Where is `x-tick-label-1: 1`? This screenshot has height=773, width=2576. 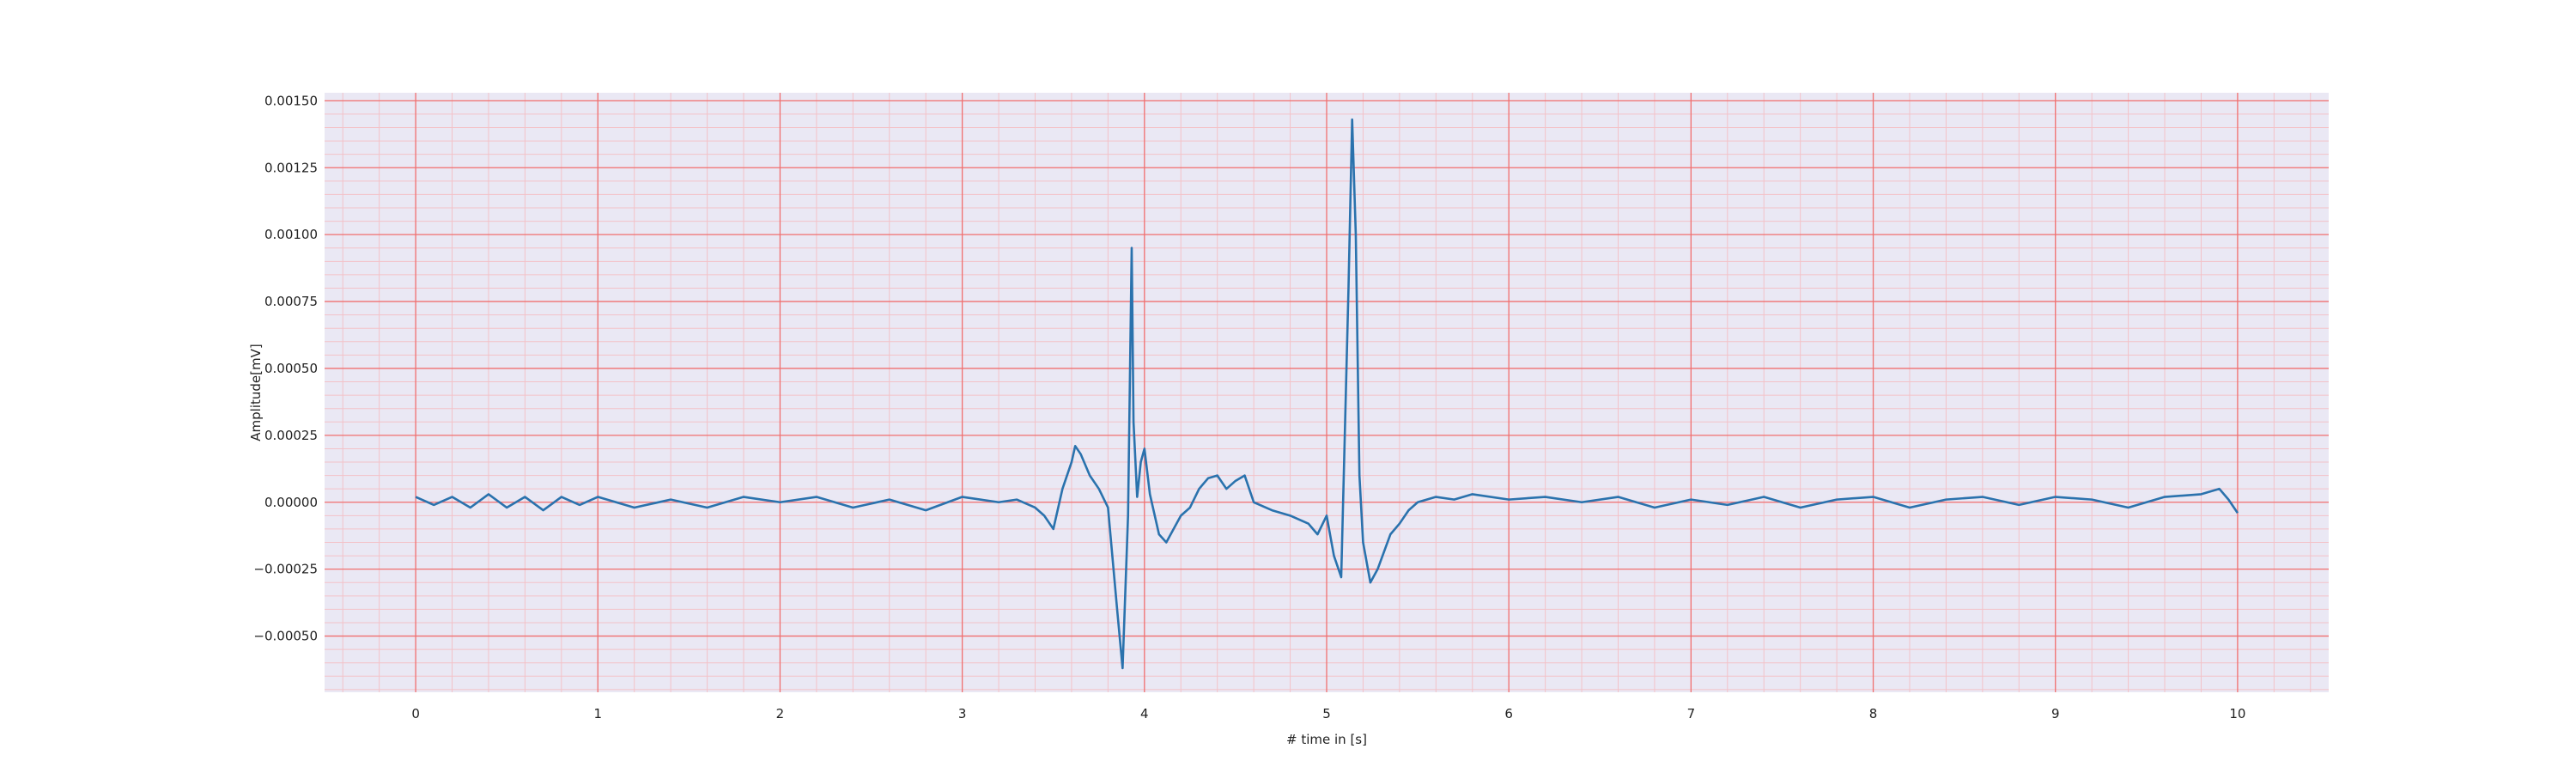 x-tick-label-1: 1 is located at coordinates (597, 713).